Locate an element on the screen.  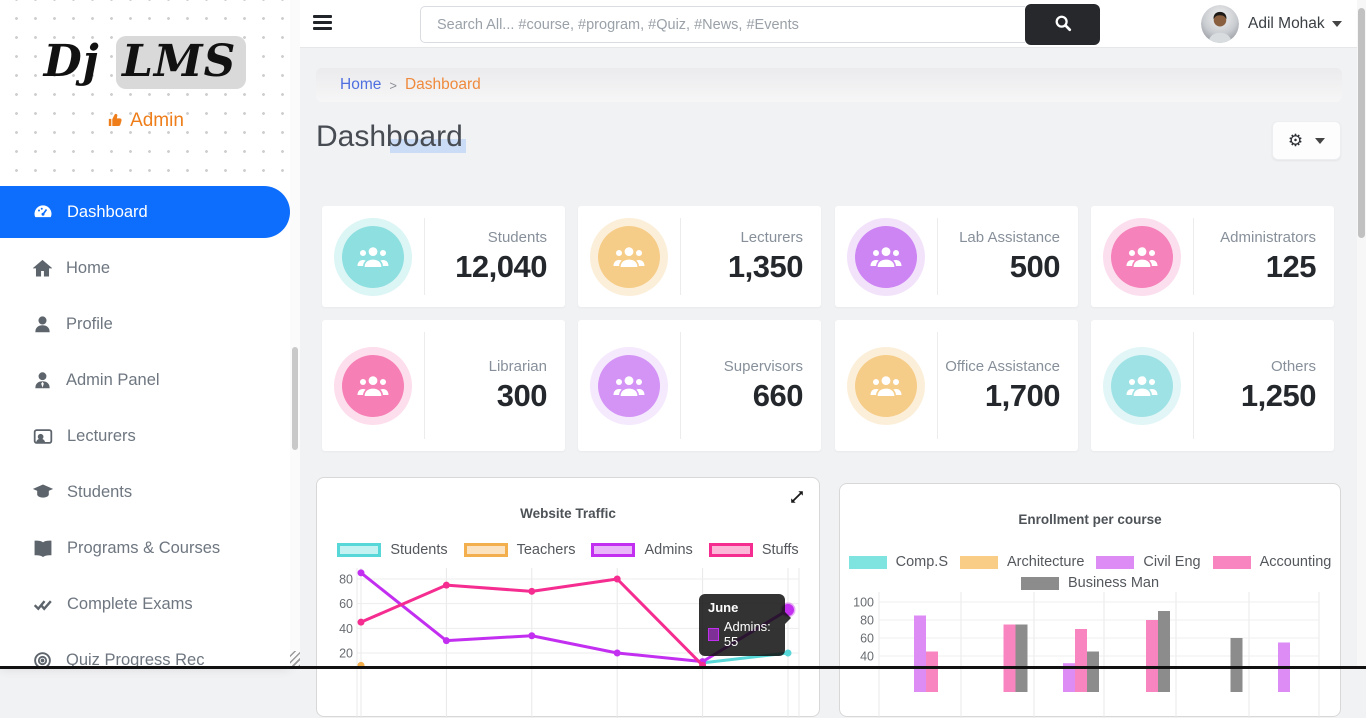
stat-label: Lecturers is located at coordinates (771, 237).